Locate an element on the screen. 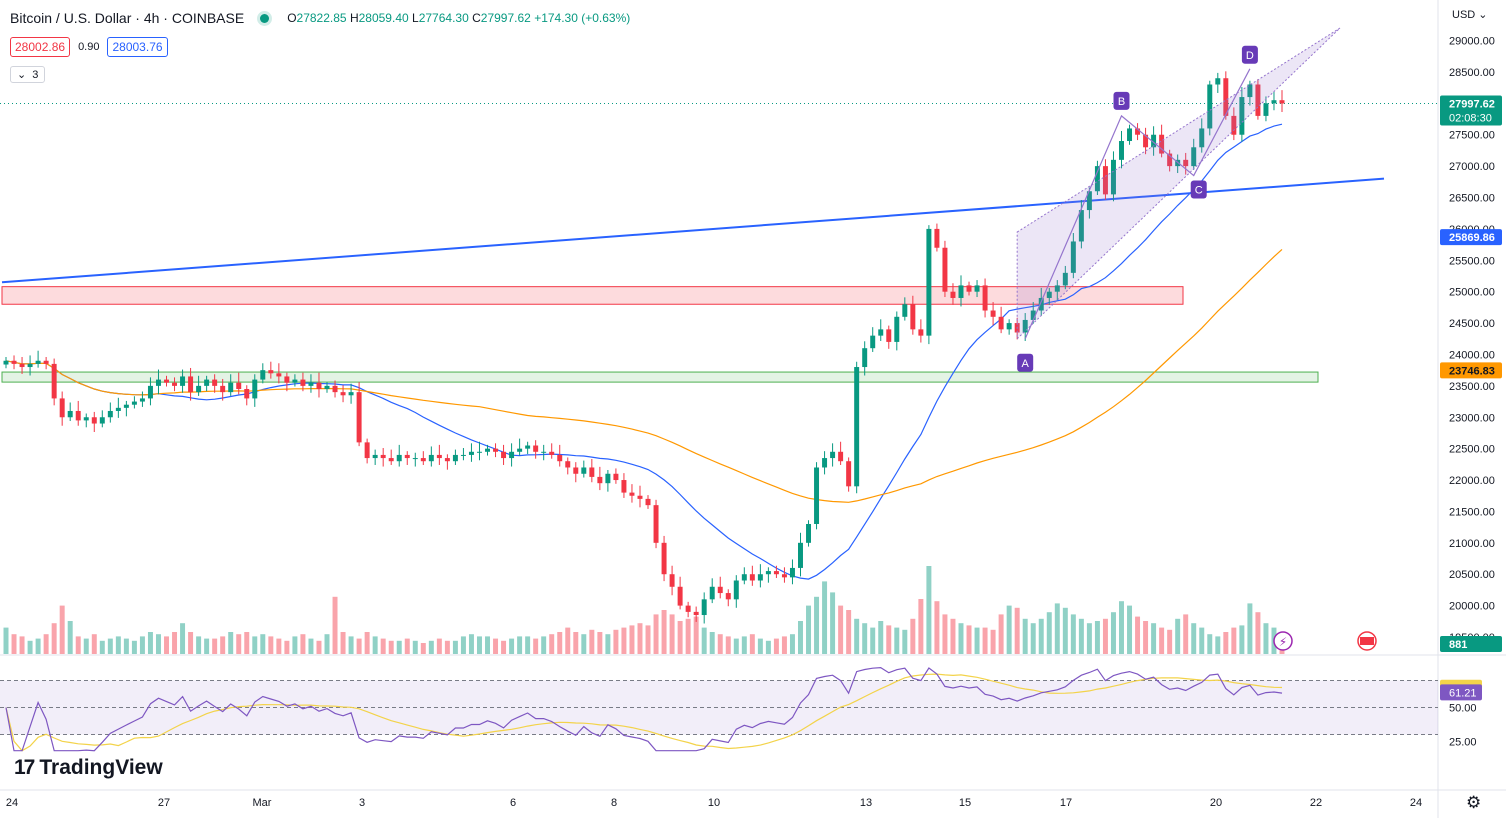 This screenshot has width=1506, height=818. blue-level-label: 25869.86 is located at coordinates (1472, 238).